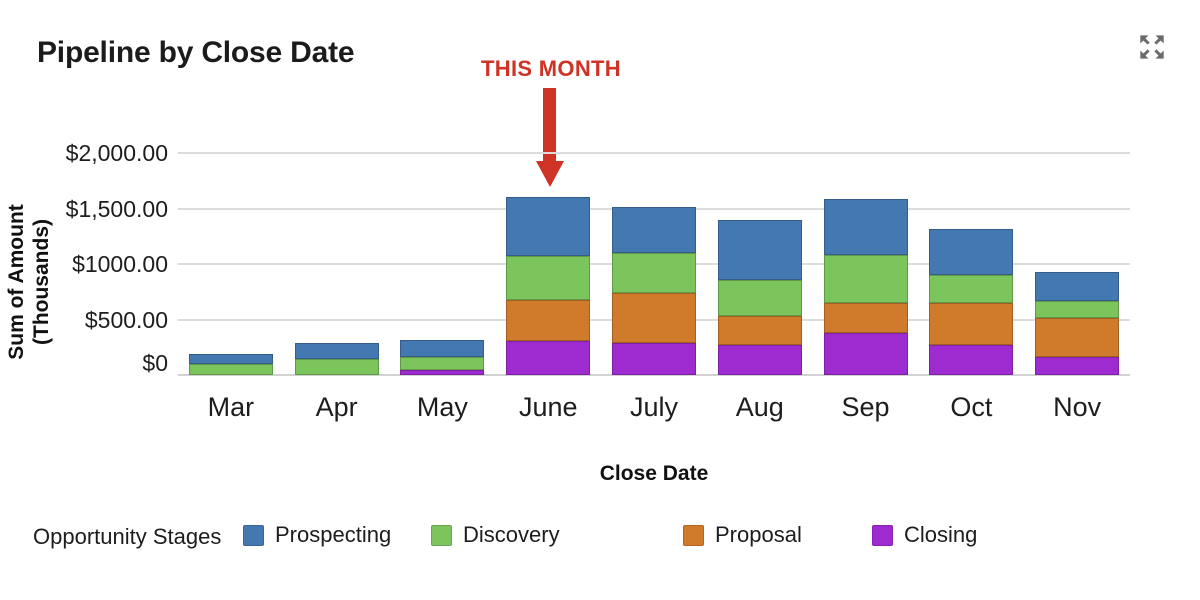 The image size is (1200, 600). What do you see at coordinates (759, 331) in the screenshot?
I see `segment-proposal-aug` at bounding box center [759, 331].